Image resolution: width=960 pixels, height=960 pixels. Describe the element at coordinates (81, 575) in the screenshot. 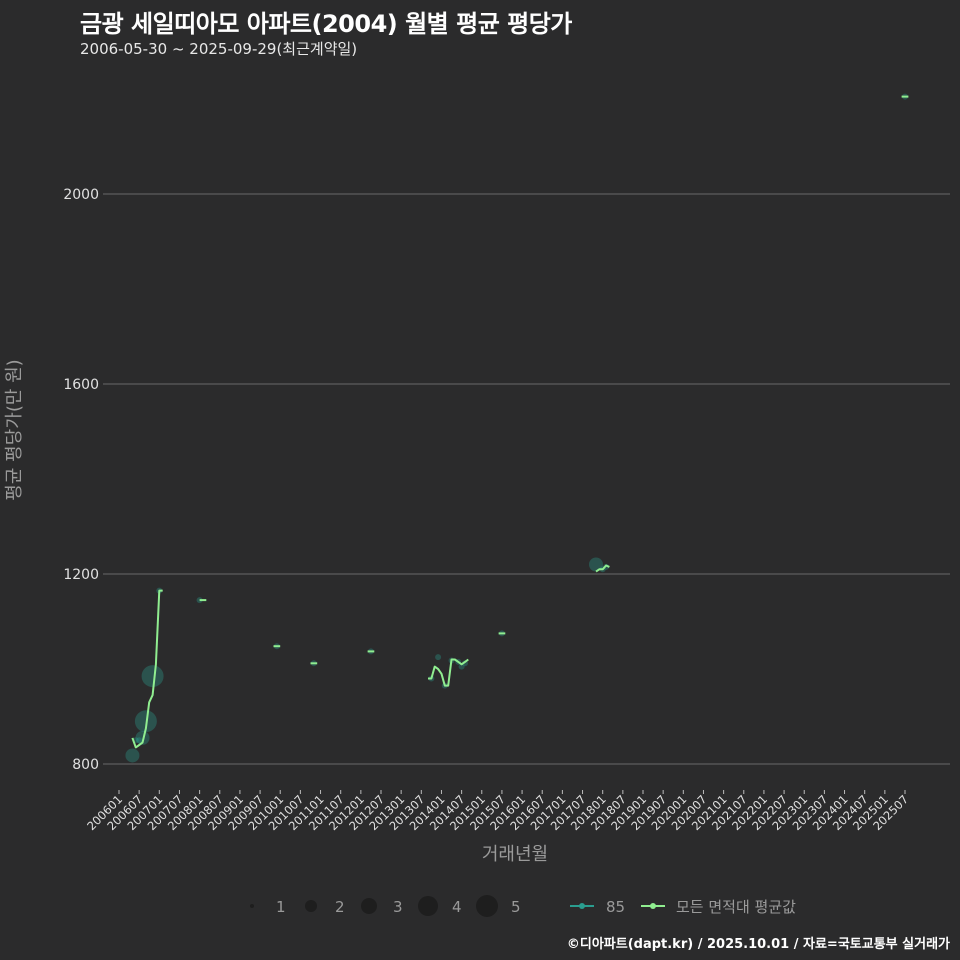

I see `y-tick-label: 1200` at that location.